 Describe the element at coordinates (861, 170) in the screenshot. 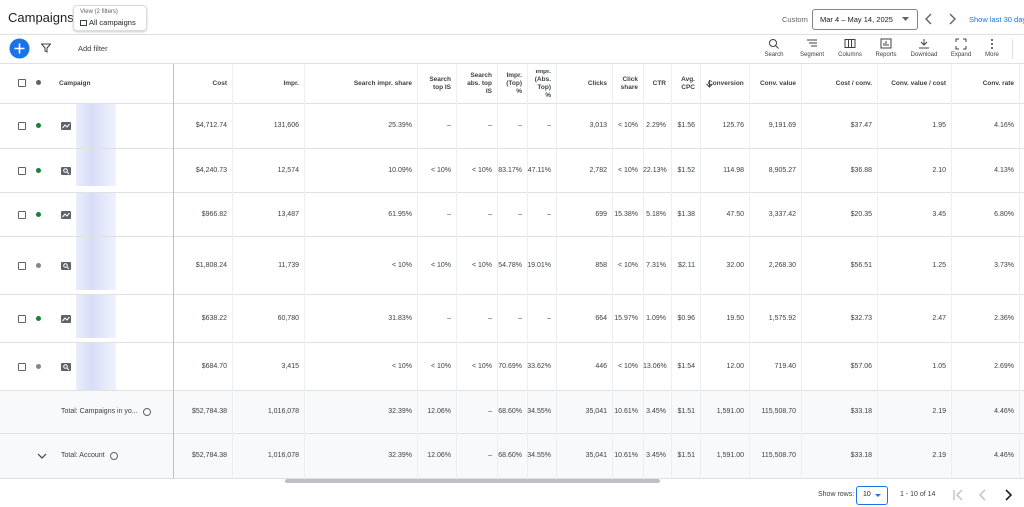

I see `cell: $36.88` at that location.